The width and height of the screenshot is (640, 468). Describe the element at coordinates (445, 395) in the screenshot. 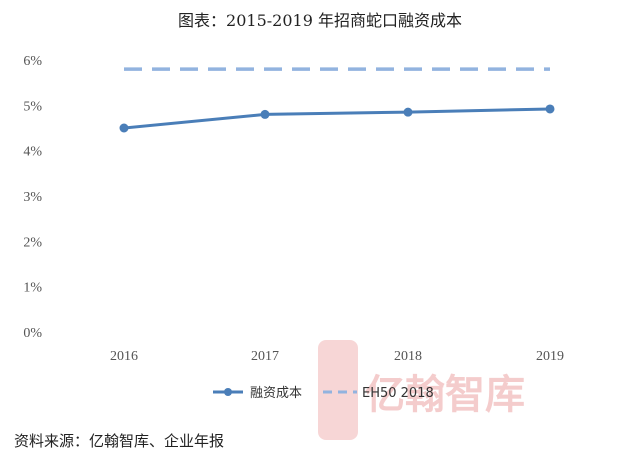

I see `watermark-text: 亿翰智库` at that location.